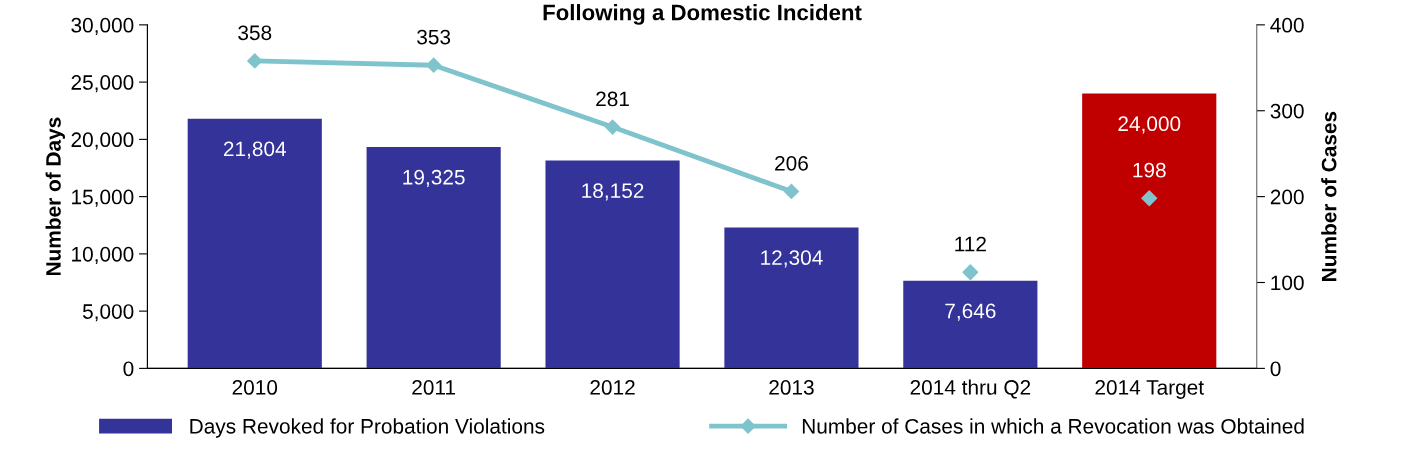 The height and width of the screenshot is (452, 1404). I want to click on x-tick-label: 2012, so click(612, 387).